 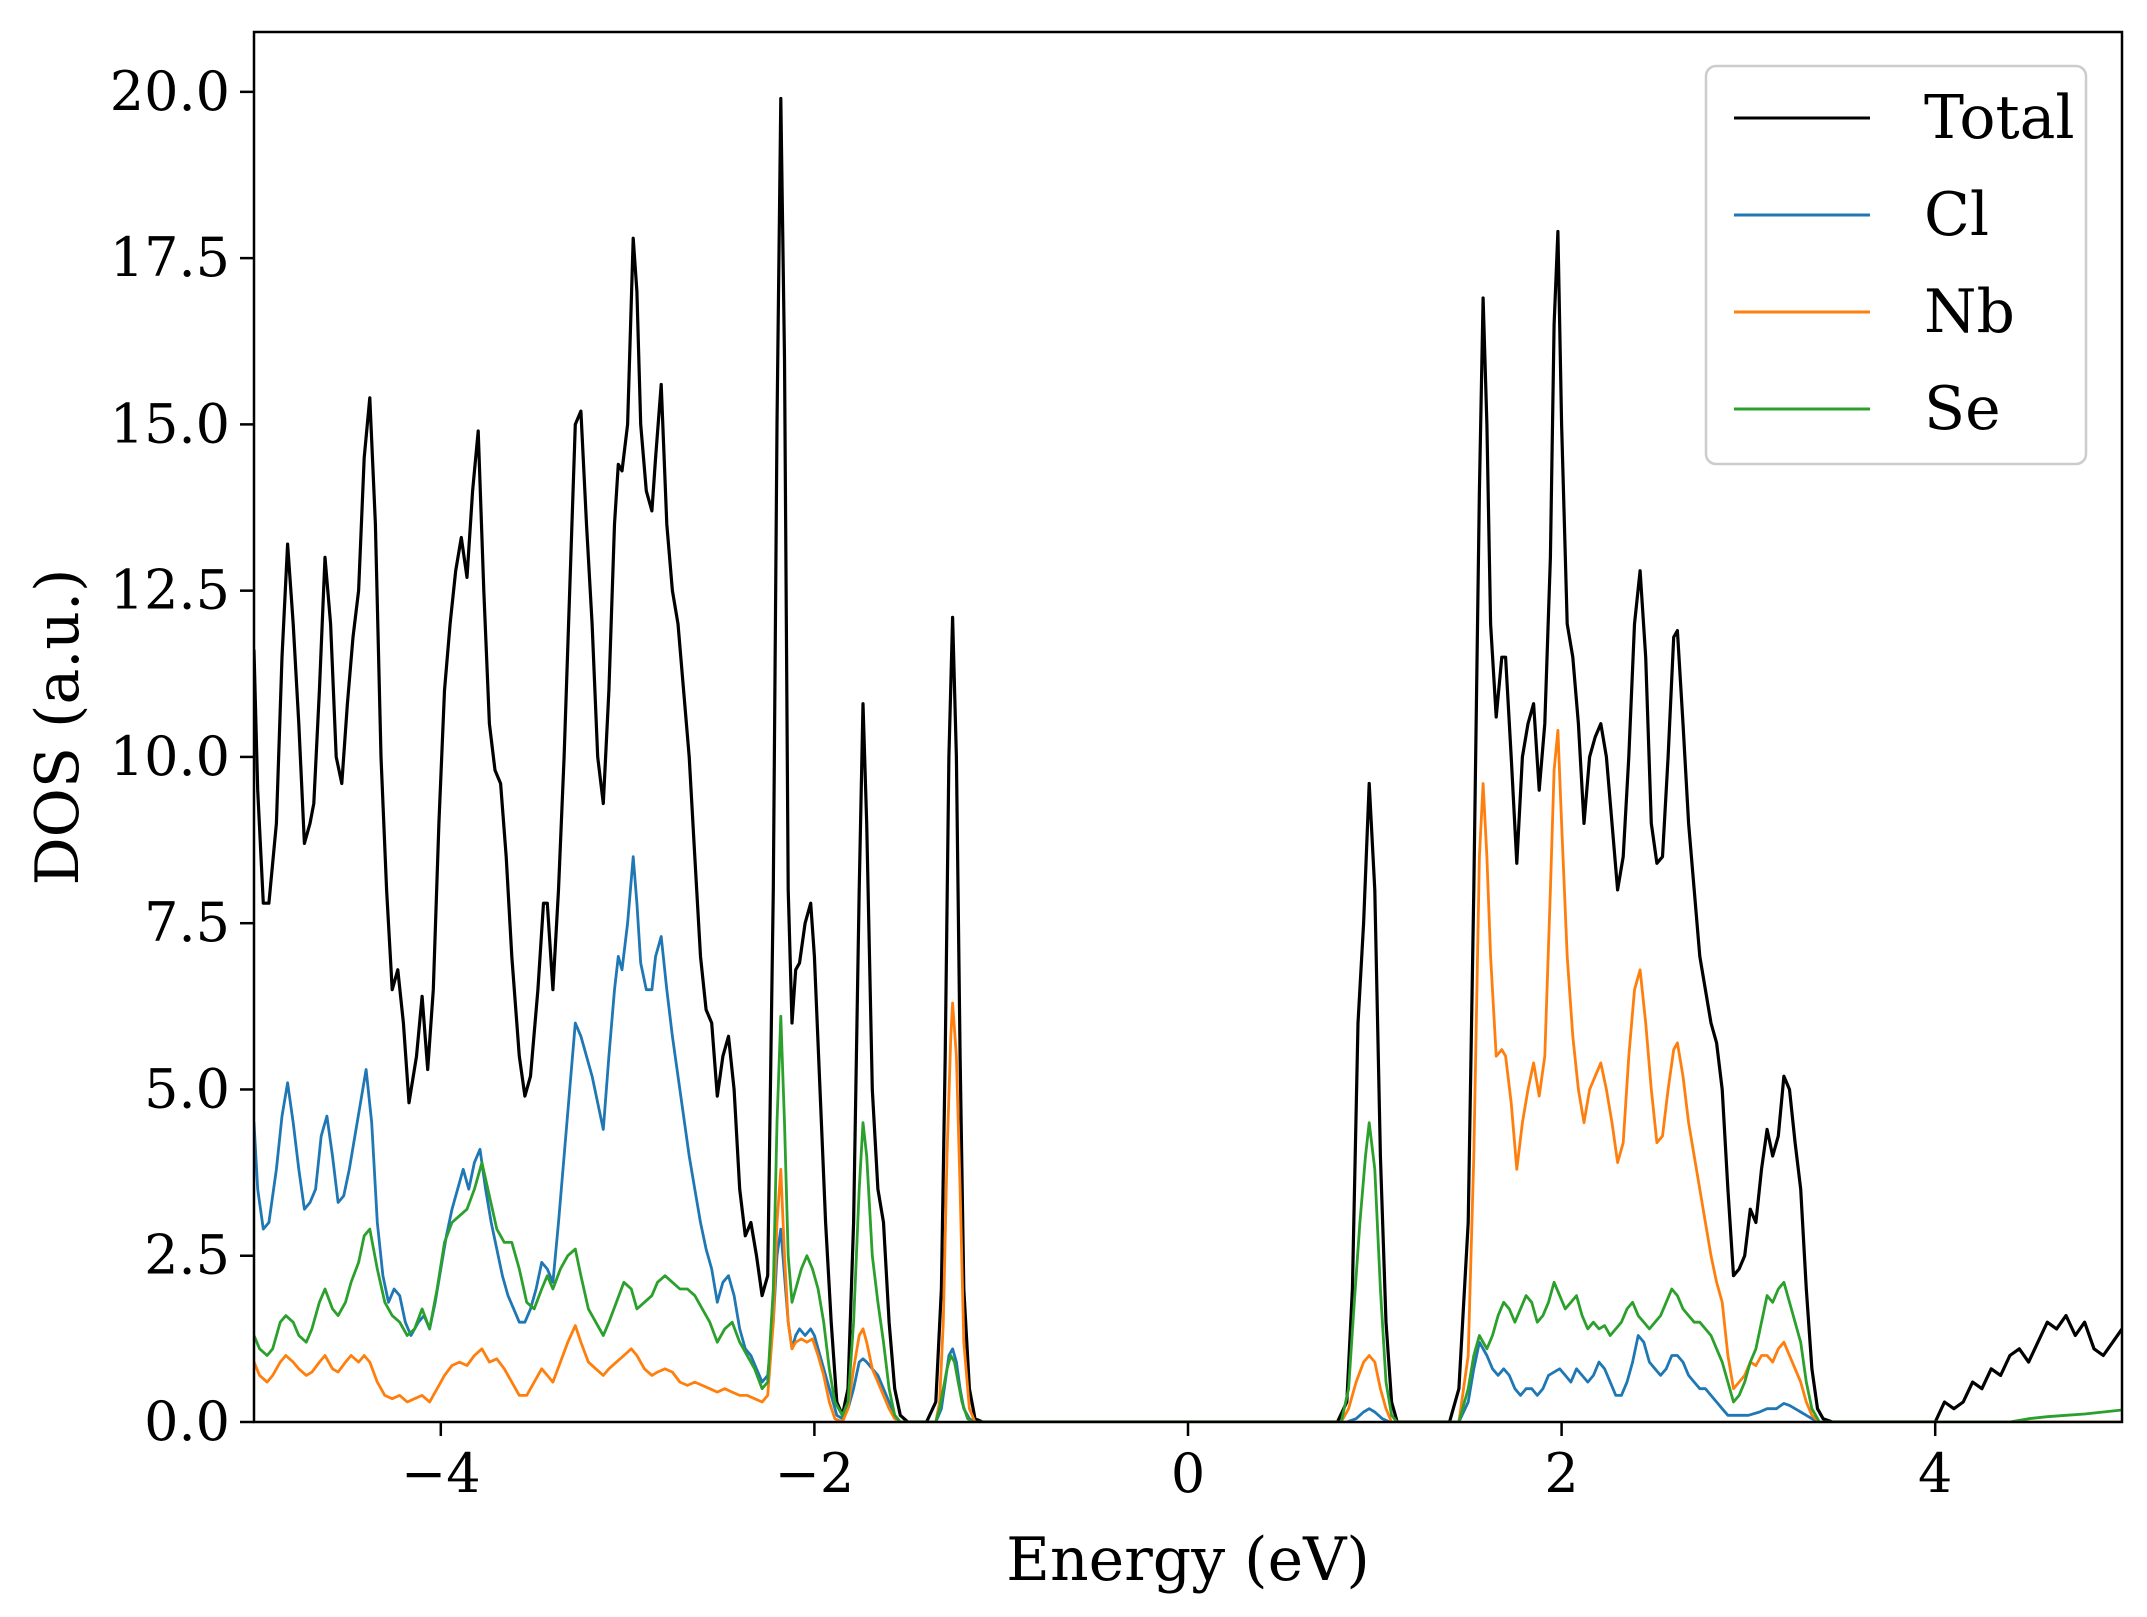 I want to click on y-tick-label: 2.5, so click(x=187, y=1255).